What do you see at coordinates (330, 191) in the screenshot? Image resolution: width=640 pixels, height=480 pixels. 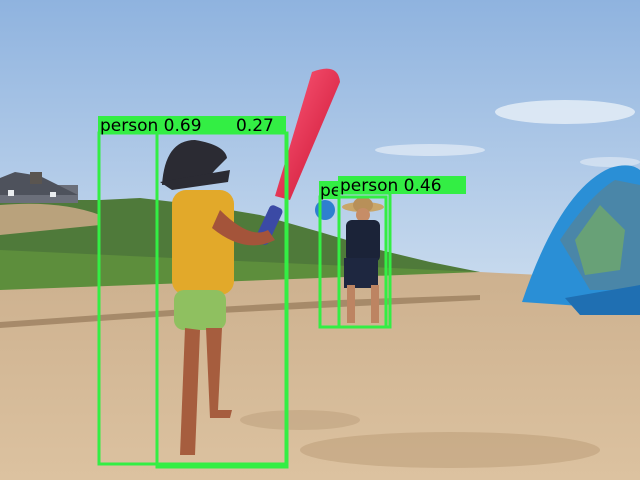 I see `detection-label: pe` at bounding box center [330, 191].